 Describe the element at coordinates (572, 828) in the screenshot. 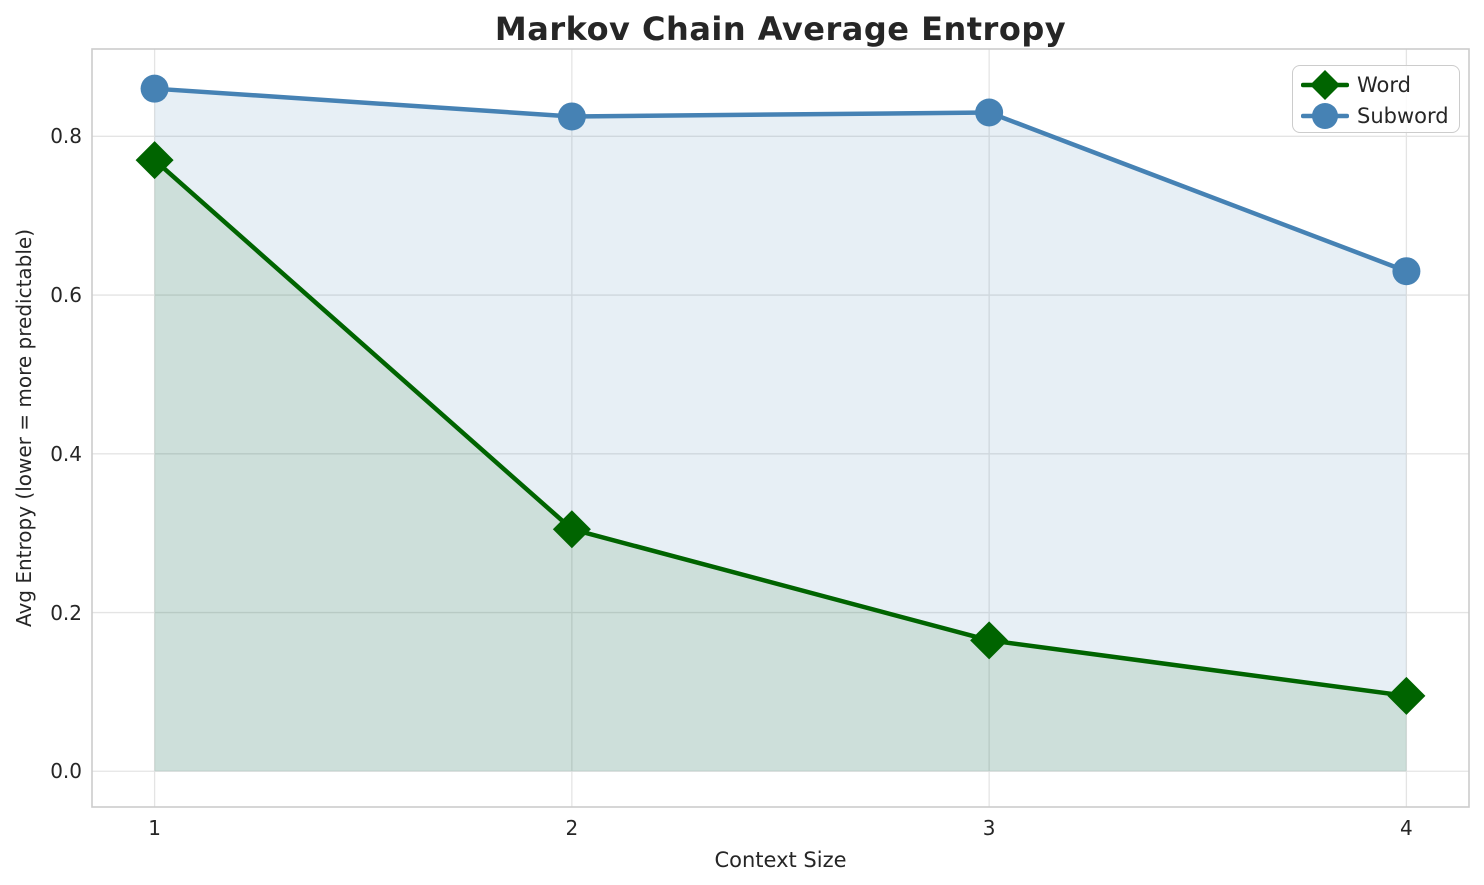

I see `x-tick-label: 2` at that location.